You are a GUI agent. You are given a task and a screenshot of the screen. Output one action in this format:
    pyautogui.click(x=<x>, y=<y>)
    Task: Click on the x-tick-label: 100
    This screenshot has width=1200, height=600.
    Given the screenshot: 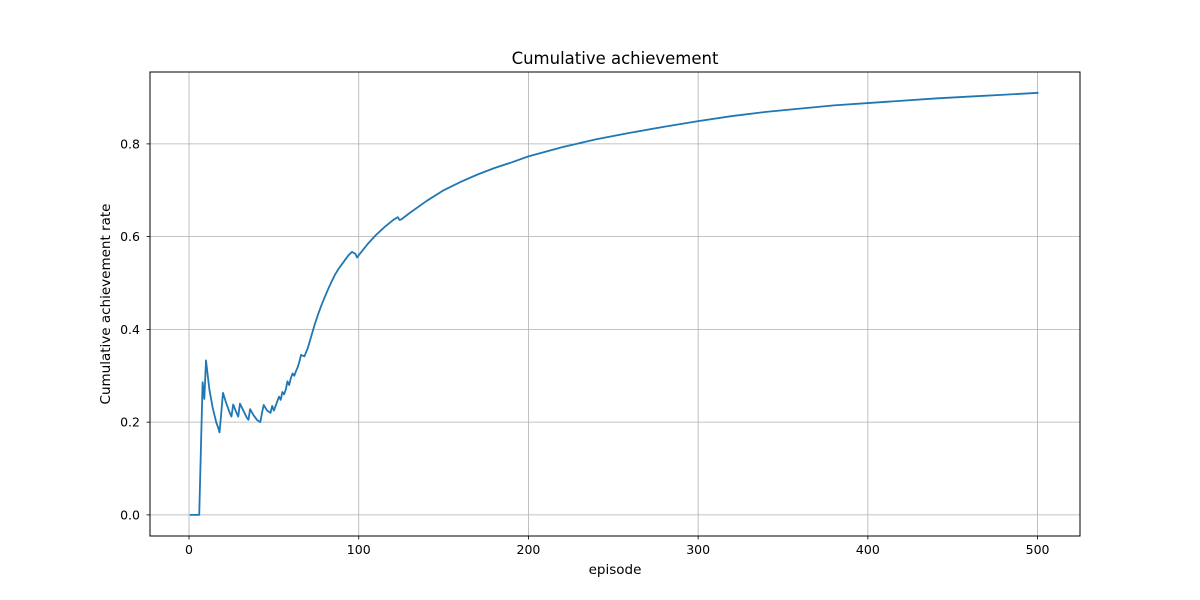 What is the action you would take?
    pyautogui.click(x=359, y=549)
    